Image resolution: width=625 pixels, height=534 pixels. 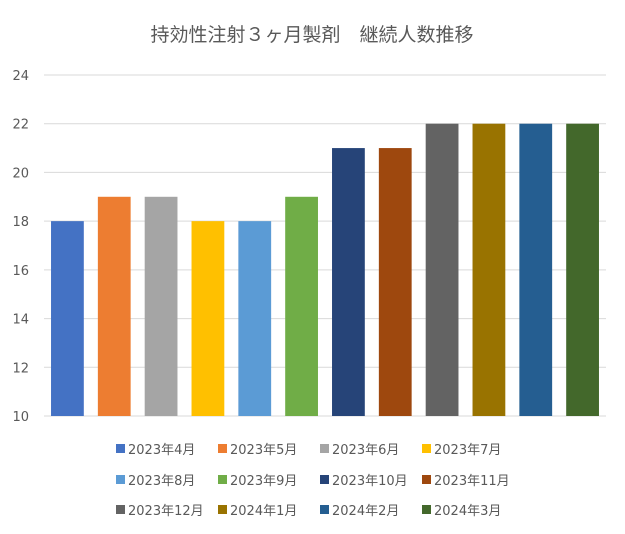 I want to click on y-tick-label: 14, so click(x=20, y=320).